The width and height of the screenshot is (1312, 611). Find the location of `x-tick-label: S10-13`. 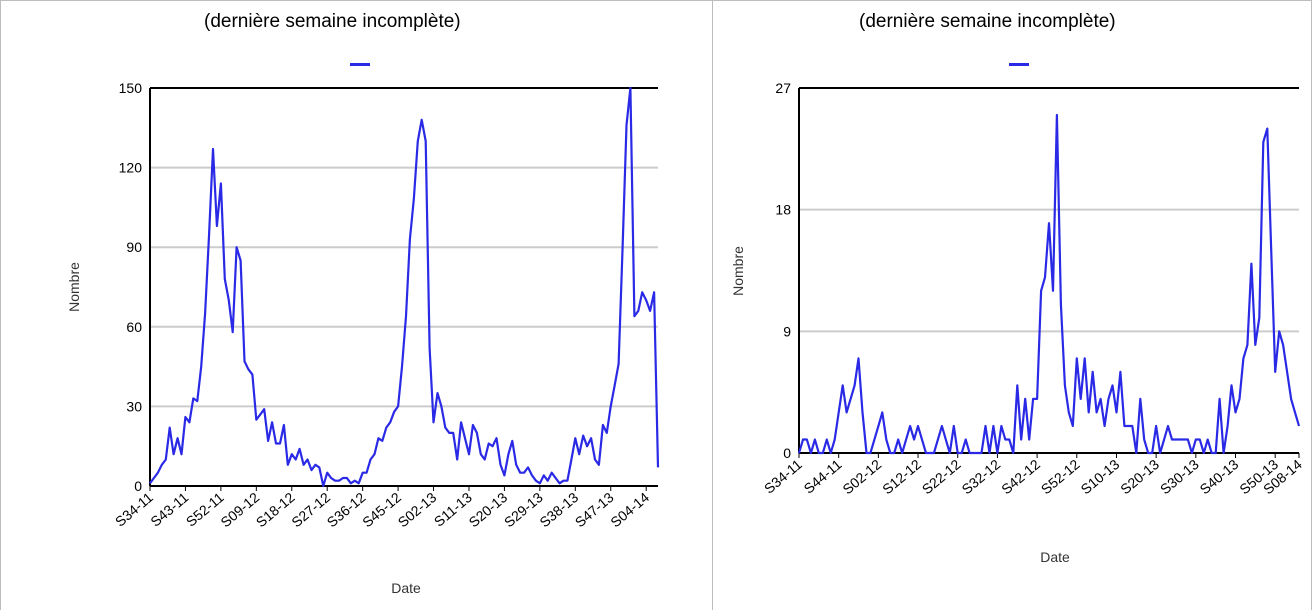

x-tick-label: S10-13 is located at coordinates (1100, 476).